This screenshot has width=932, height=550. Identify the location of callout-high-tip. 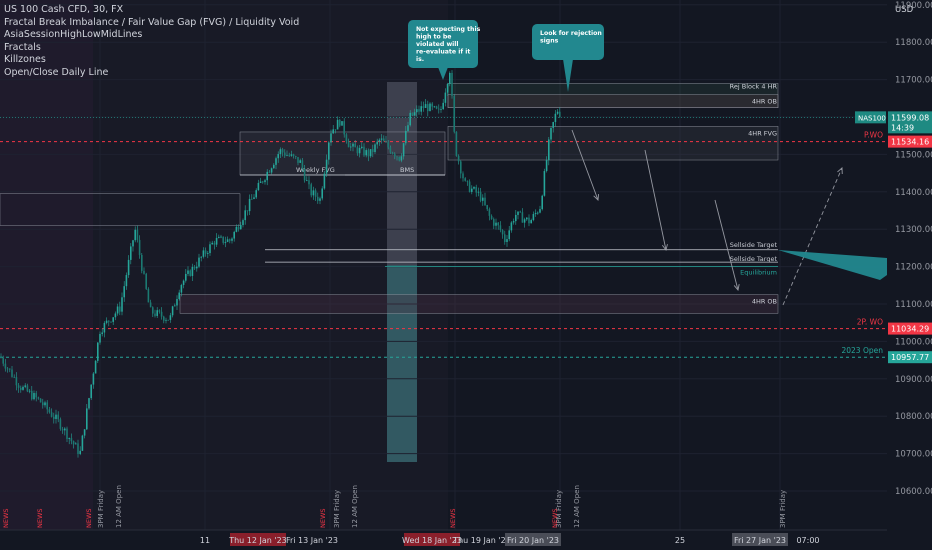
(443, 73).